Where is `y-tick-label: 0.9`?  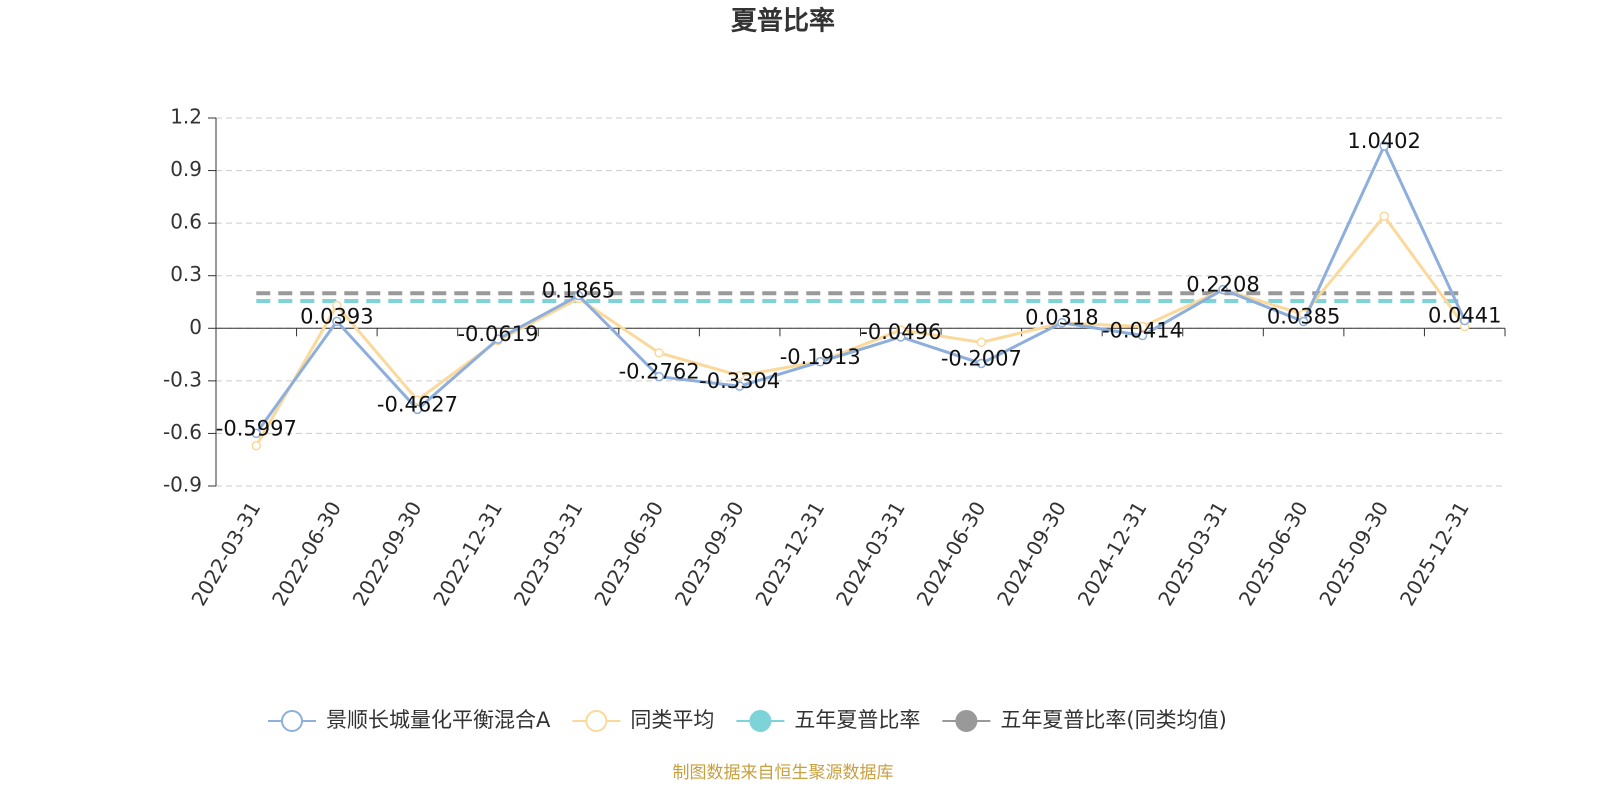 y-tick-label: 0.9 is located at coordinates (186, 169).